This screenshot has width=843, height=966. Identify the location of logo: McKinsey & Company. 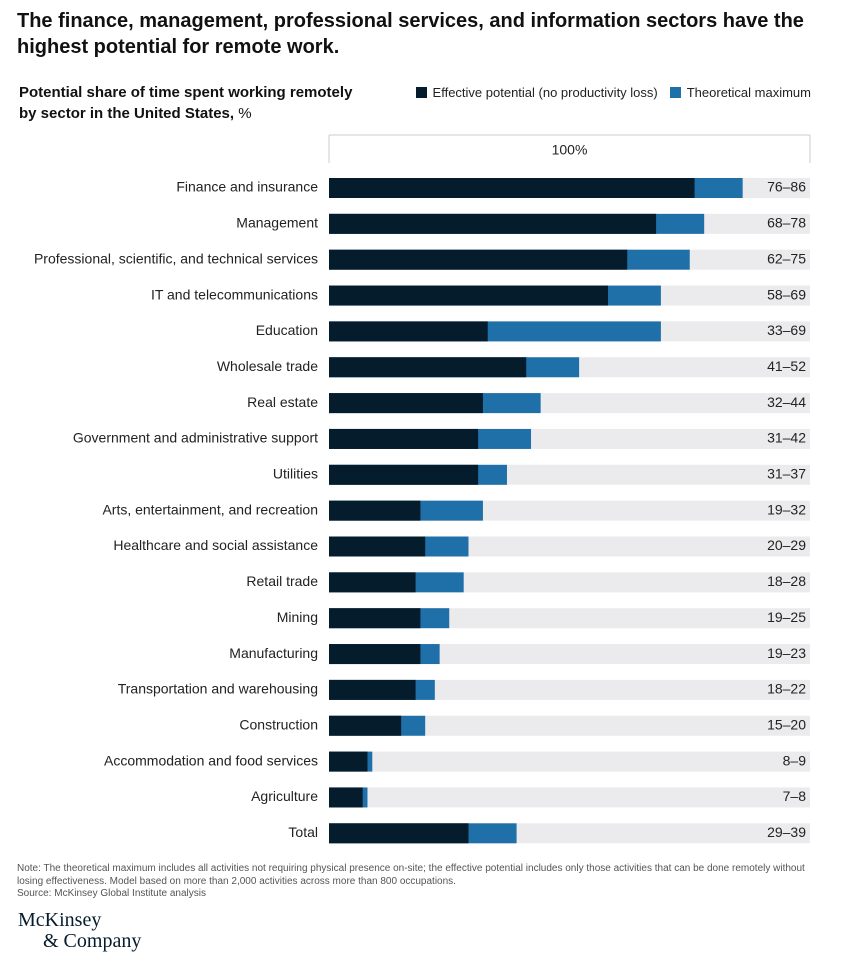
(79, 931).